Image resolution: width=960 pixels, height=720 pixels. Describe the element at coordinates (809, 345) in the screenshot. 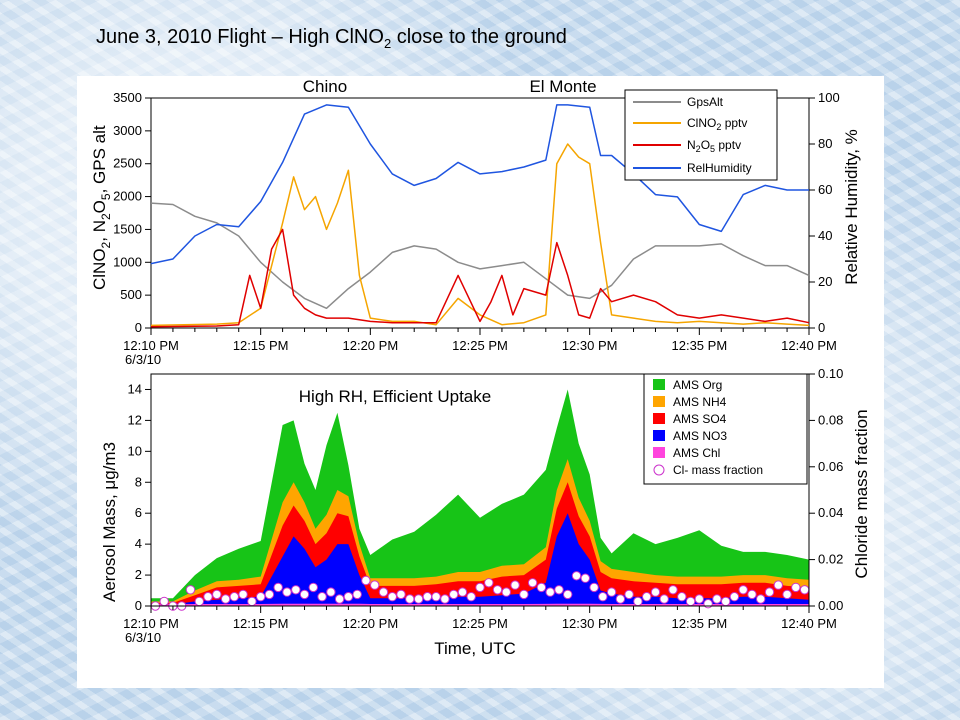

I see `top-xtick-label: 12:40 PM` at that location.